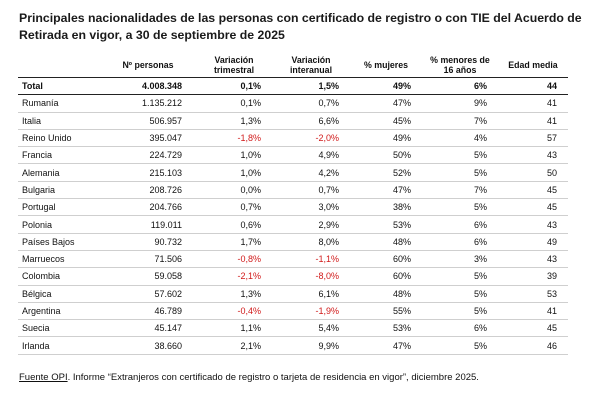  What do you see at coordinates (148, 276) in the screenshot?
I see `cell-personas: 59.058` at bounding box center [148, 276].